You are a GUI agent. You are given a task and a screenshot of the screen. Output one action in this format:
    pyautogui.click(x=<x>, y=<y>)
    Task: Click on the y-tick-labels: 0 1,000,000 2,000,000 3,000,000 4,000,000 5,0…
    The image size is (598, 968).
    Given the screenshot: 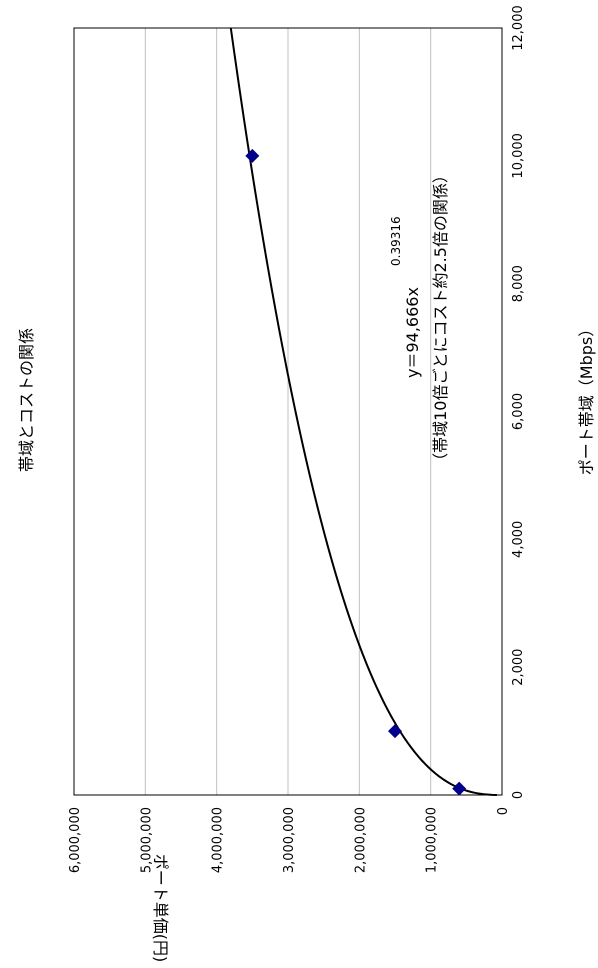 What is the action you would take?
    pyautogui.click(x=289, y=840)
    